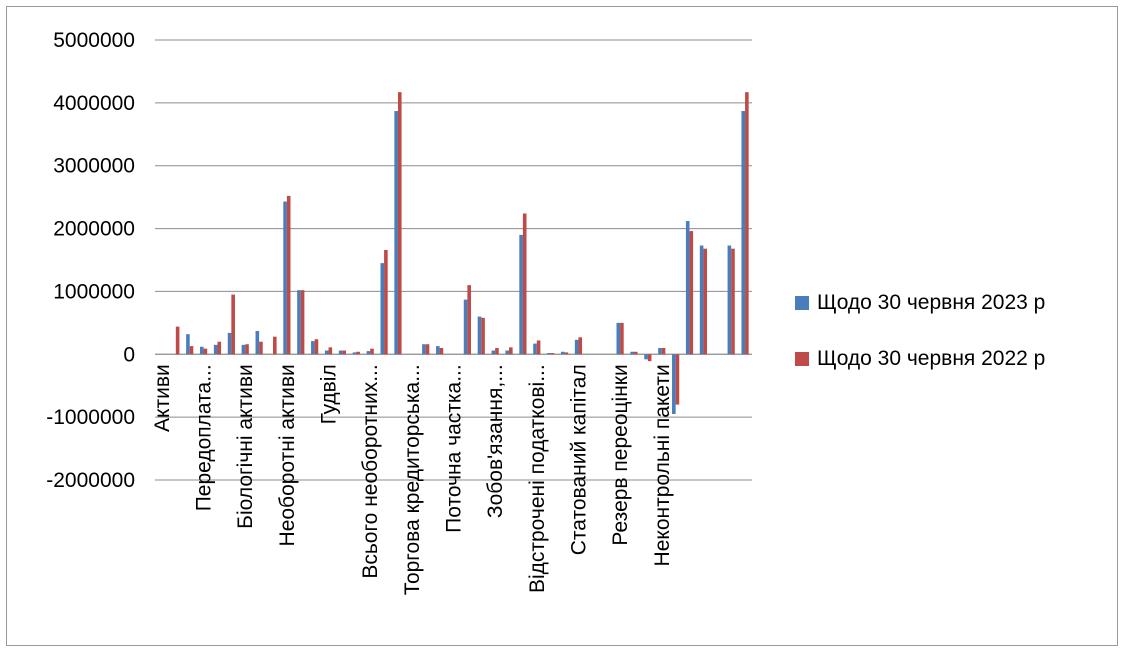 This screenshot has height=650, width=1125. I want to click on legend-item-2023: Щодо 30 червня 2023 р, so click(920, 303).